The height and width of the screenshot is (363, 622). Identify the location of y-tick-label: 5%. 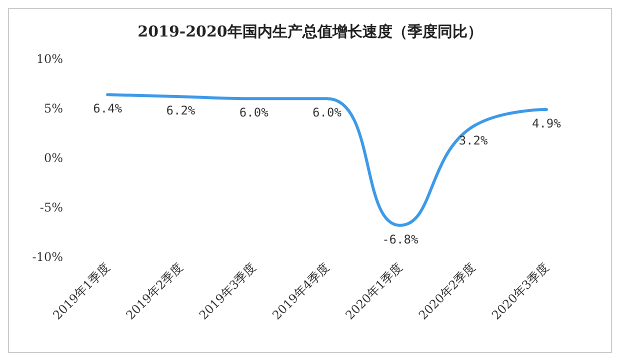
(53, 109).